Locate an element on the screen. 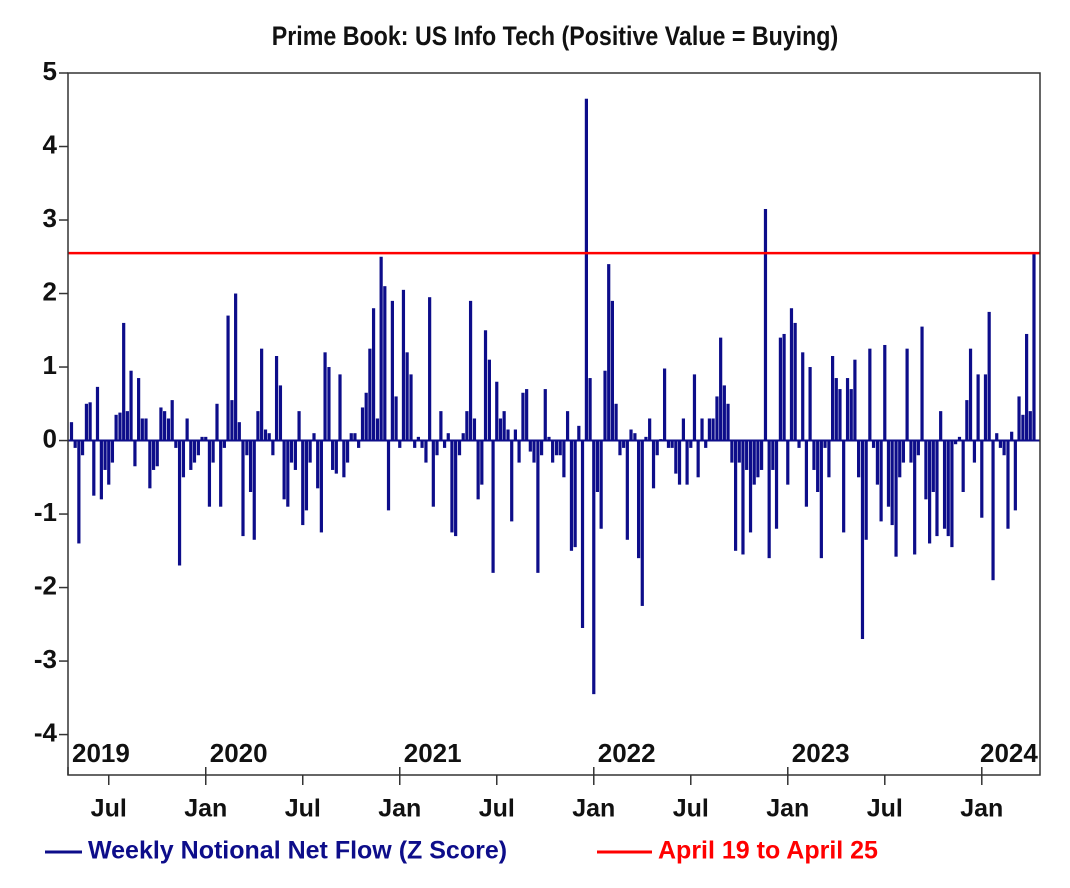 The width and height of the screenshot is (1070, 888). legend-label: Weekly Notional Net Flow (Z Score) is located at coordinates (297, 851).